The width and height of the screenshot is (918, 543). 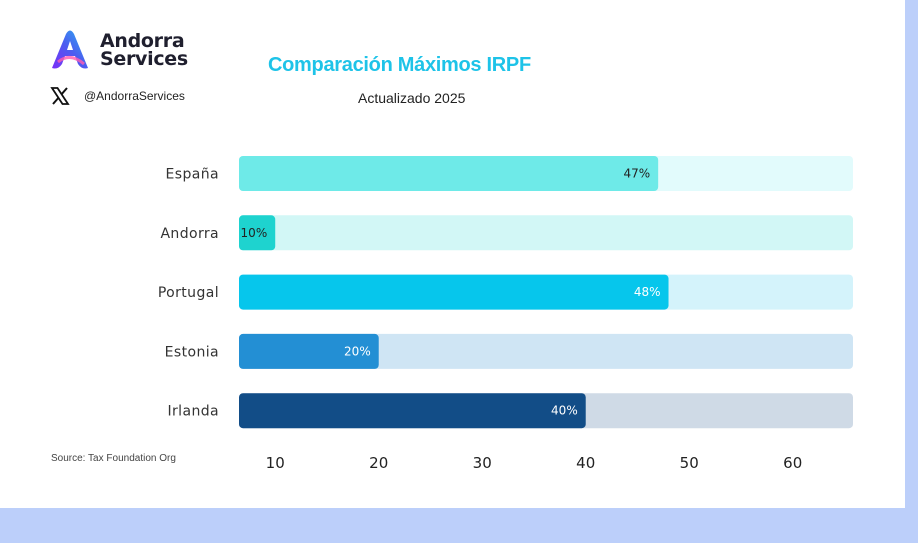 I want to click on x-tick-label: 10, so click(x=275, y=463).